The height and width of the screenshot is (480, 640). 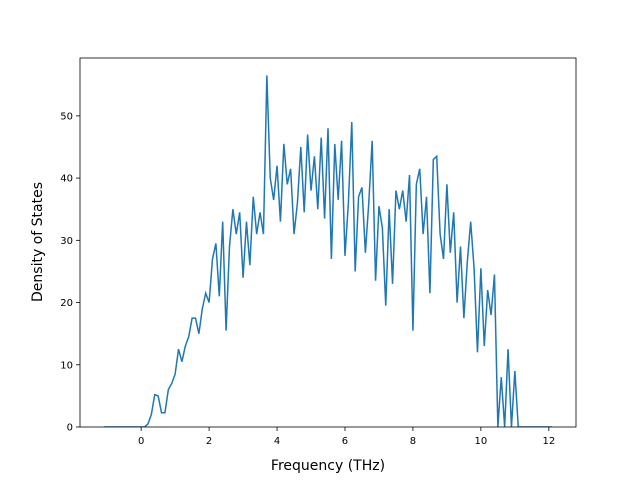 What do you see at coordinates (209, 441) in the screenshot?
I see `x-tick-label: 2` at bounding box center [209, 441].